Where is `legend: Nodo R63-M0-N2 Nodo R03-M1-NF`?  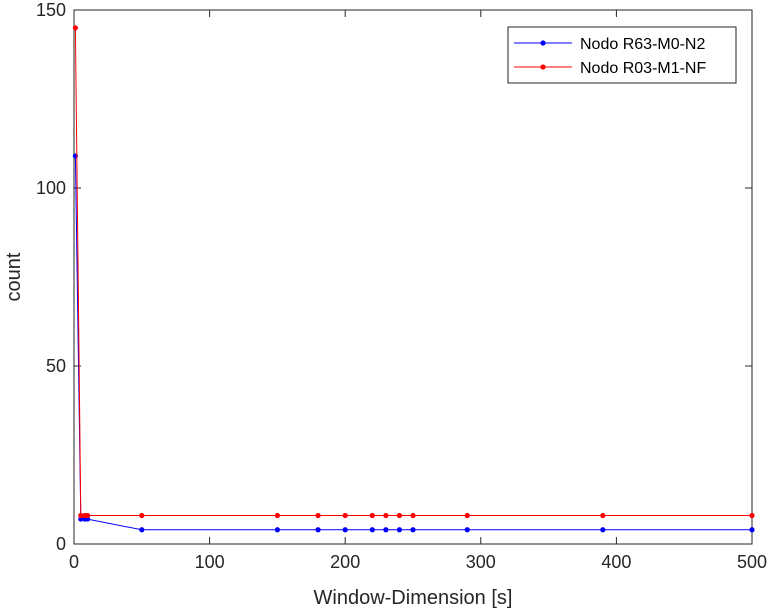 legend: Nodo R63-M0-N2 Nodo R03-M1-NF is located at coordinates (622, 55).